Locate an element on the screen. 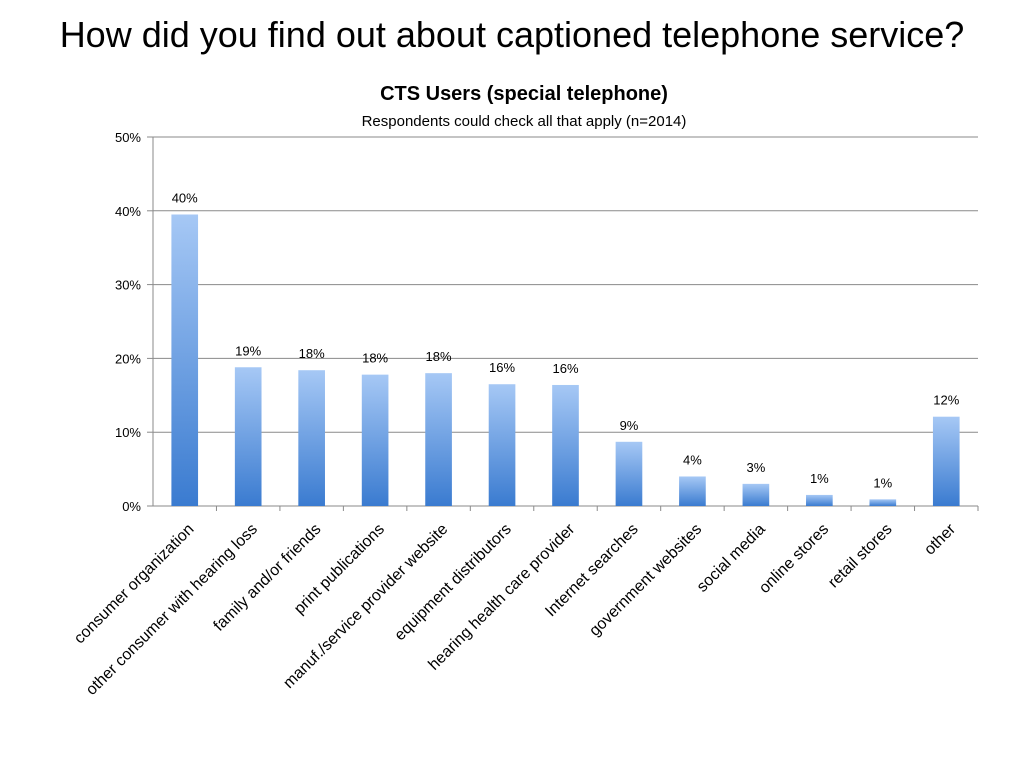  data-label: 12% is located at coordinates (946, 400).